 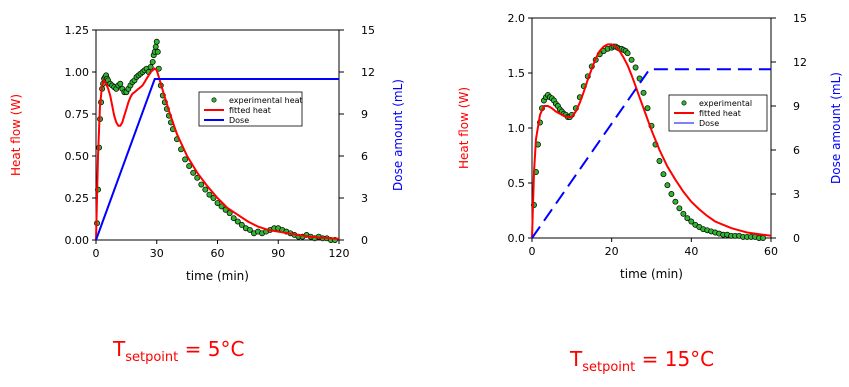 What do you see at coordinates (157, 253) in the screenshot?
I see `x-tick-label: 30` at bounding box center [157, 253].